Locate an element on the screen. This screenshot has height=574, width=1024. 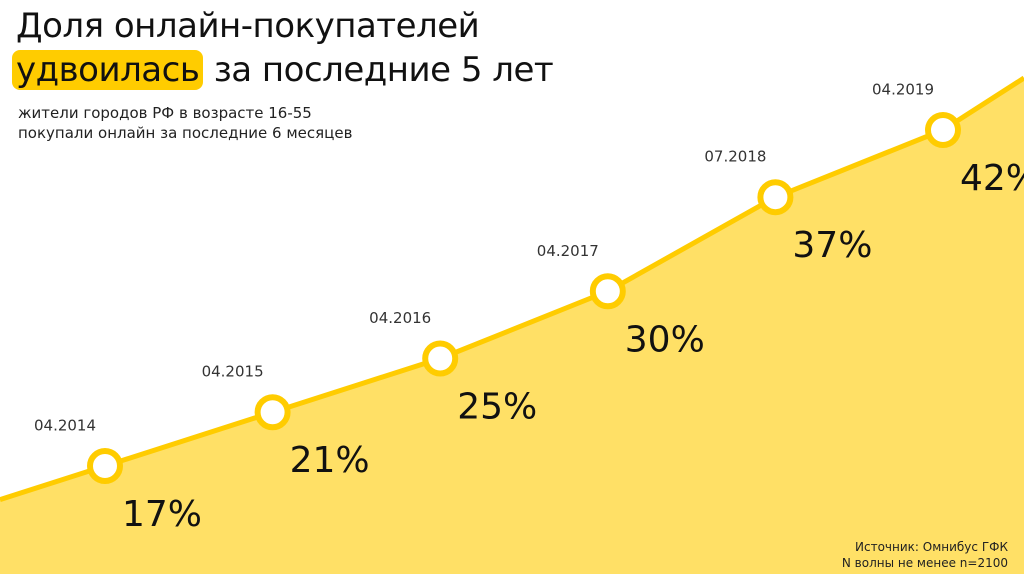
title-highlight: удвоилась is located at coordinates (108, 70).